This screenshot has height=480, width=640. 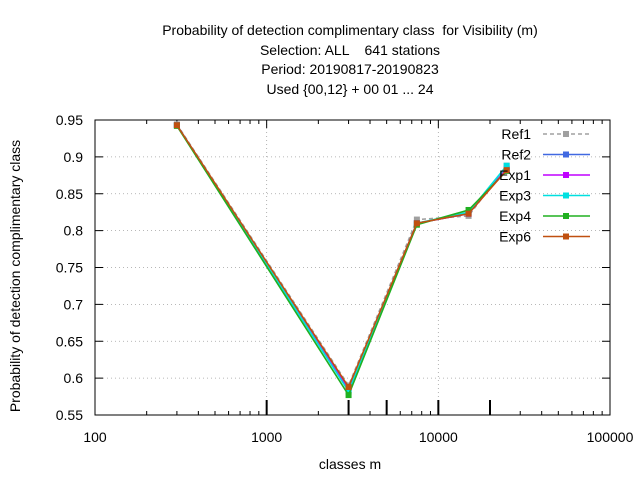 I want to click on y-tick-label: 0.75, so click(x=69, y=268).